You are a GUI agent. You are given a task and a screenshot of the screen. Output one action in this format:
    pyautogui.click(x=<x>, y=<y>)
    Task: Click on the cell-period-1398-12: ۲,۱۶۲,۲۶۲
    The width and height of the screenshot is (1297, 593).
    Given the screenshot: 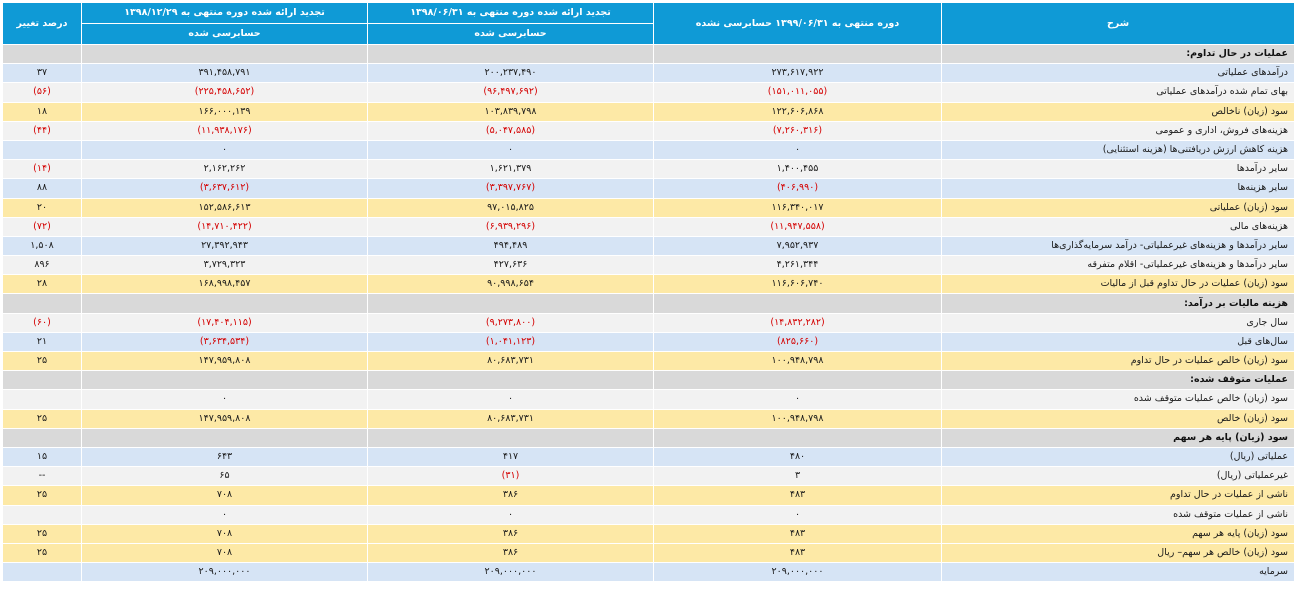 What is the action you would take?
    pyautogui.click(x=224, y=169)
    